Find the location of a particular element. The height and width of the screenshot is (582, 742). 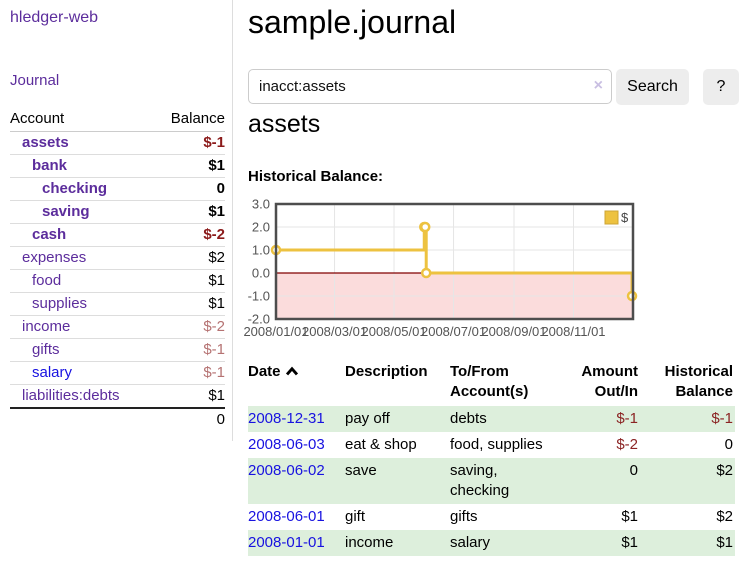

x-tick-label: 2008/09/01 is located at coordinates (513, 331).